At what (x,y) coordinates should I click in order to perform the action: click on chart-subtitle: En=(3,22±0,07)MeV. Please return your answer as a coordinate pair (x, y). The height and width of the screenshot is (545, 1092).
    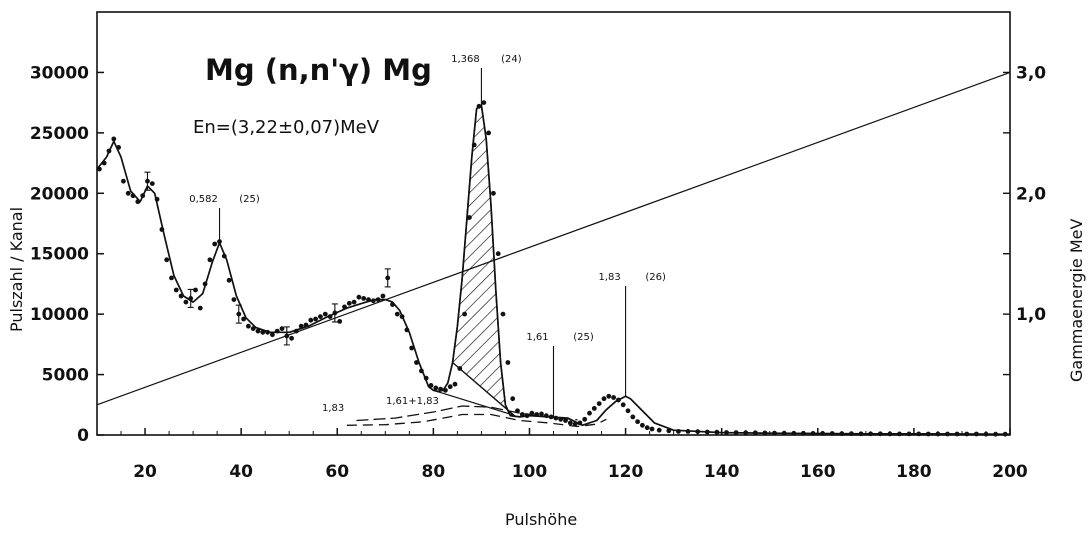
    Looking at the image, I should click on (286, 127).